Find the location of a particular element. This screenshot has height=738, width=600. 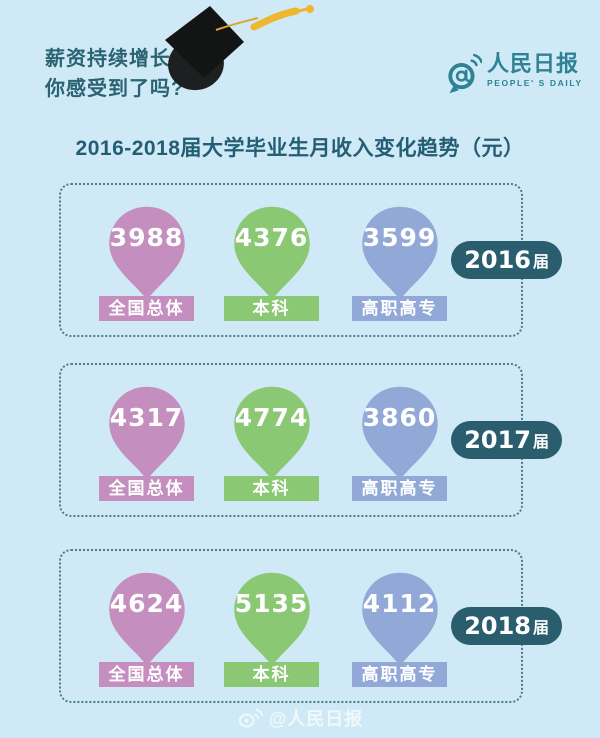

income-value: 3860 is located at coordinates (399, 417).